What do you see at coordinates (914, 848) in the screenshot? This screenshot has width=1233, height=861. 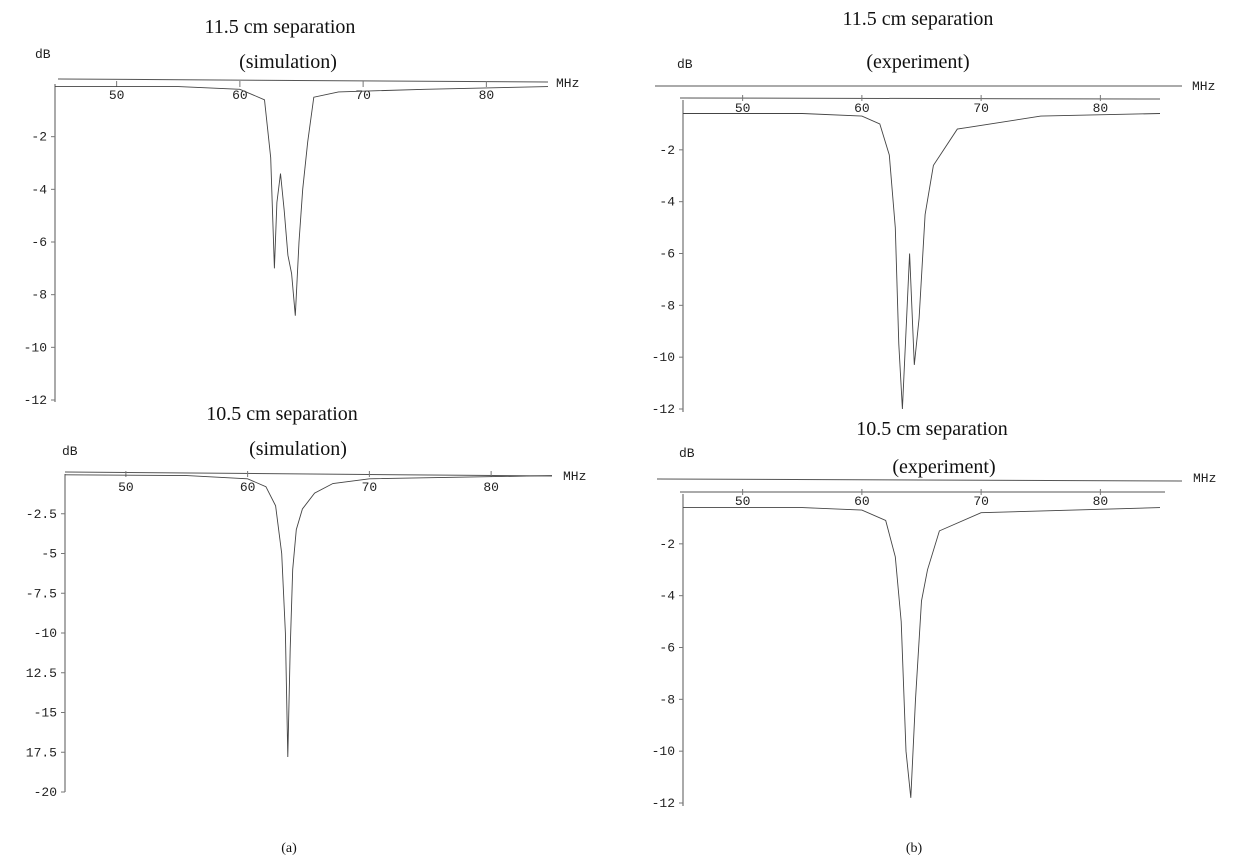 I see `caption-b: (b)` at bounding box center [914, 848].